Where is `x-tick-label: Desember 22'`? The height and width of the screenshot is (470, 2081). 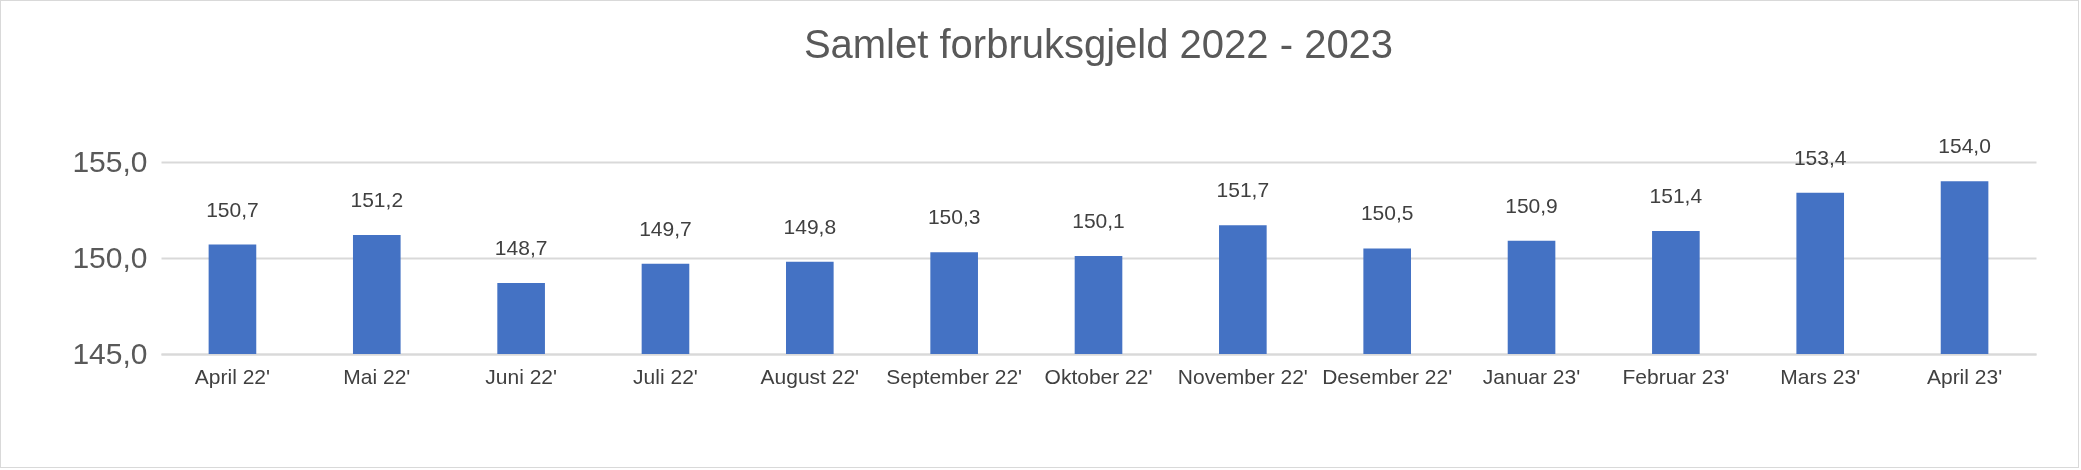 x-tick-label: Desember 22' is located at coordinates (1387, 376).